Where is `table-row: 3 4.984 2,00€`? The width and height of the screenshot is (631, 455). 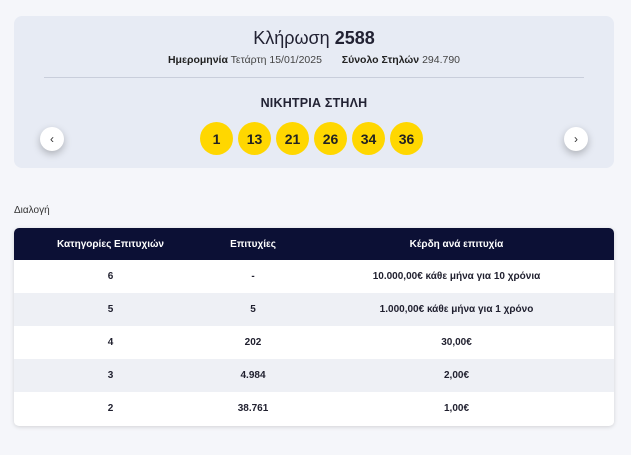
table-row: 3 4.984 2,00€ is located at coordinates (314, 375).